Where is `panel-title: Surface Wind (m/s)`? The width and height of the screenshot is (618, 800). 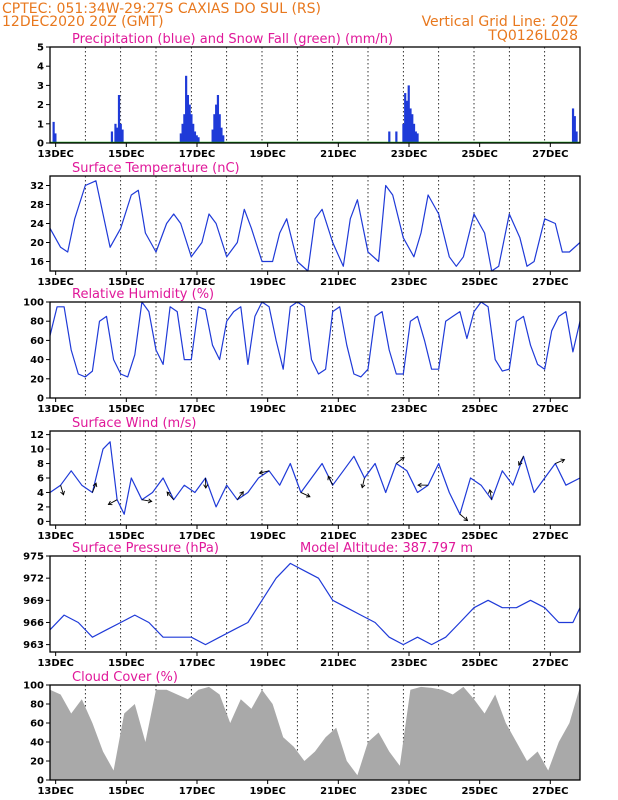 panel-title: Surface Wind (m/s) is located at coordinates (134, 423).